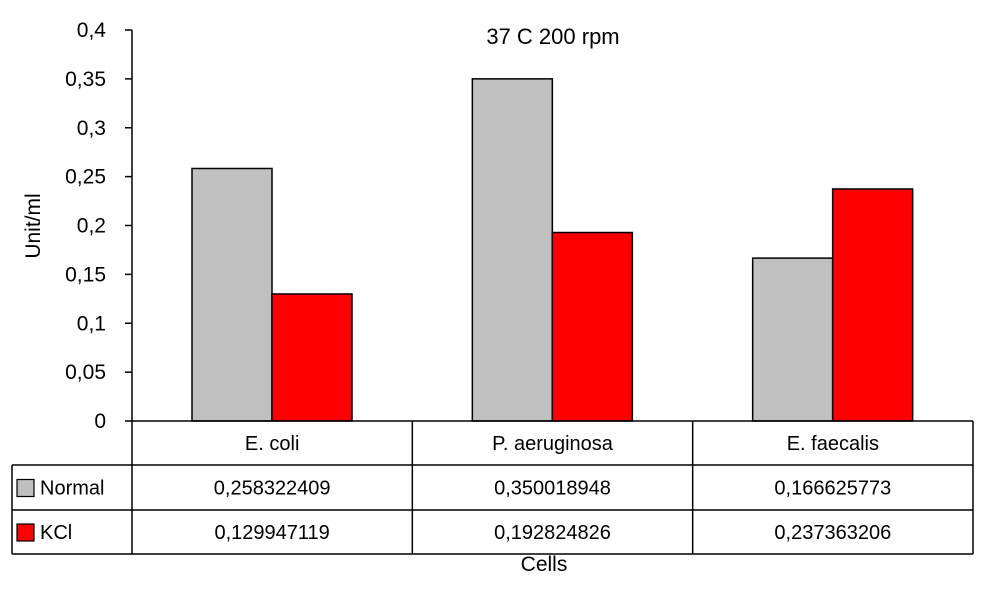 This screenshot has width=1000, height=595. Describe the element at coordinates (833, 444) in the screenshot. I see `x-category-label: E. faecalis` at that location.